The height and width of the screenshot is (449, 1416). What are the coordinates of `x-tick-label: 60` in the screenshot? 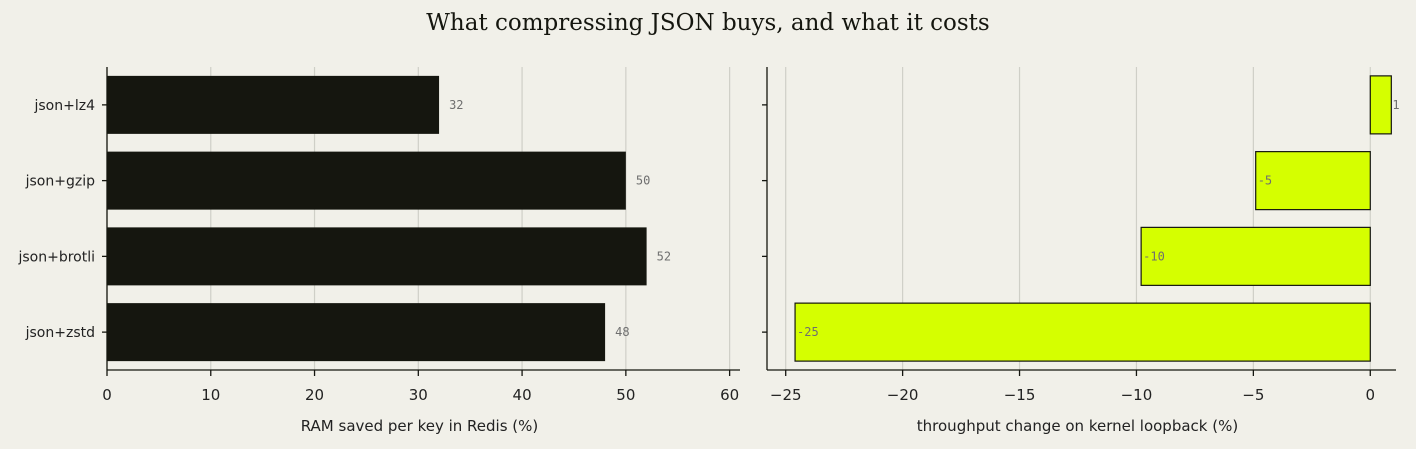 It's located at (729, 395).